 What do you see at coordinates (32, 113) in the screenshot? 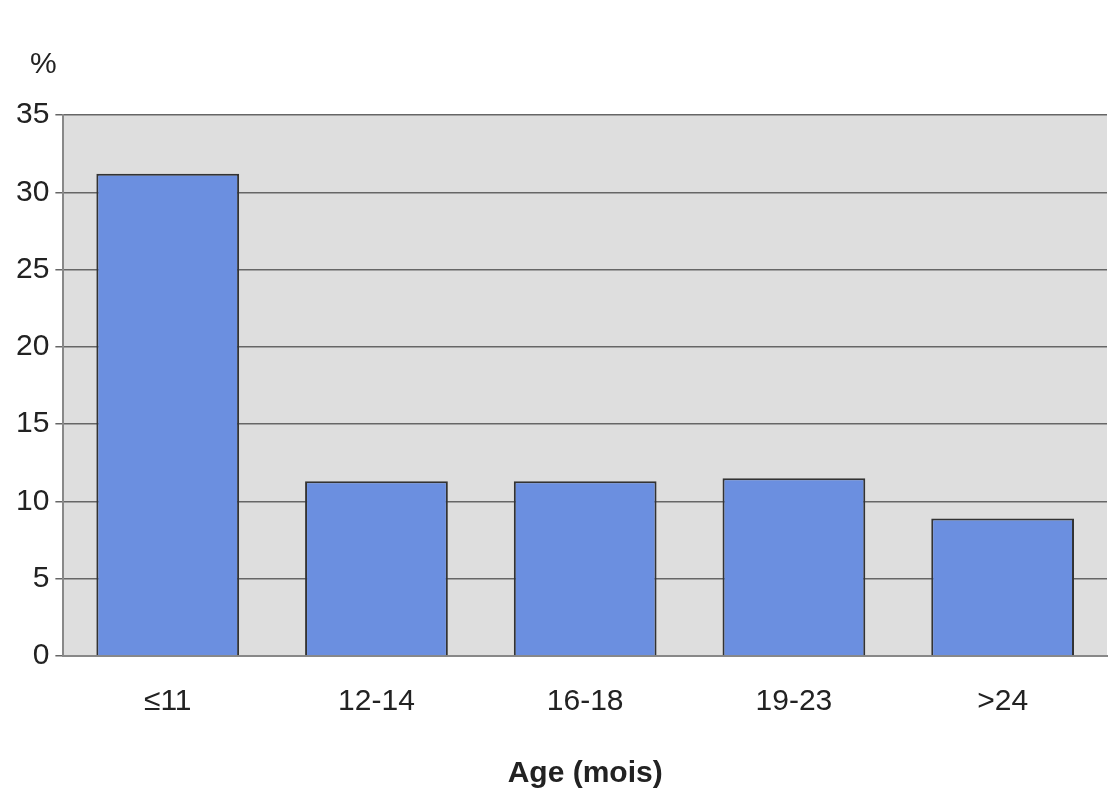
I see `y-tick-label: 35` at bounding box center [32, 113].